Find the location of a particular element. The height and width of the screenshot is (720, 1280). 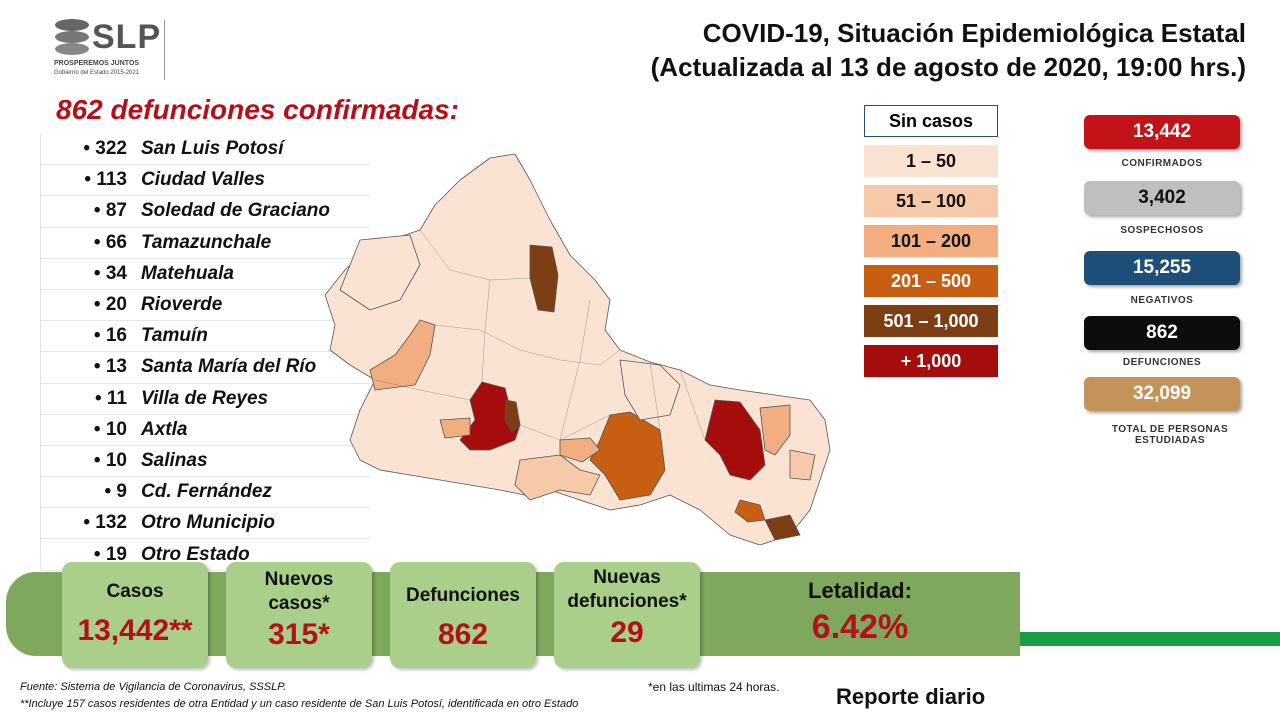

slp-logo-icon is located at coordinates (72, 37).